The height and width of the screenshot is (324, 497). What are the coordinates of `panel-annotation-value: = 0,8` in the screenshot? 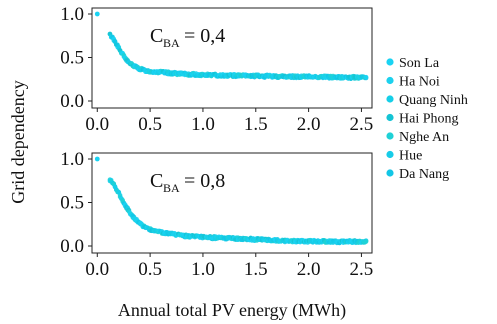 It's located at (204, 181).